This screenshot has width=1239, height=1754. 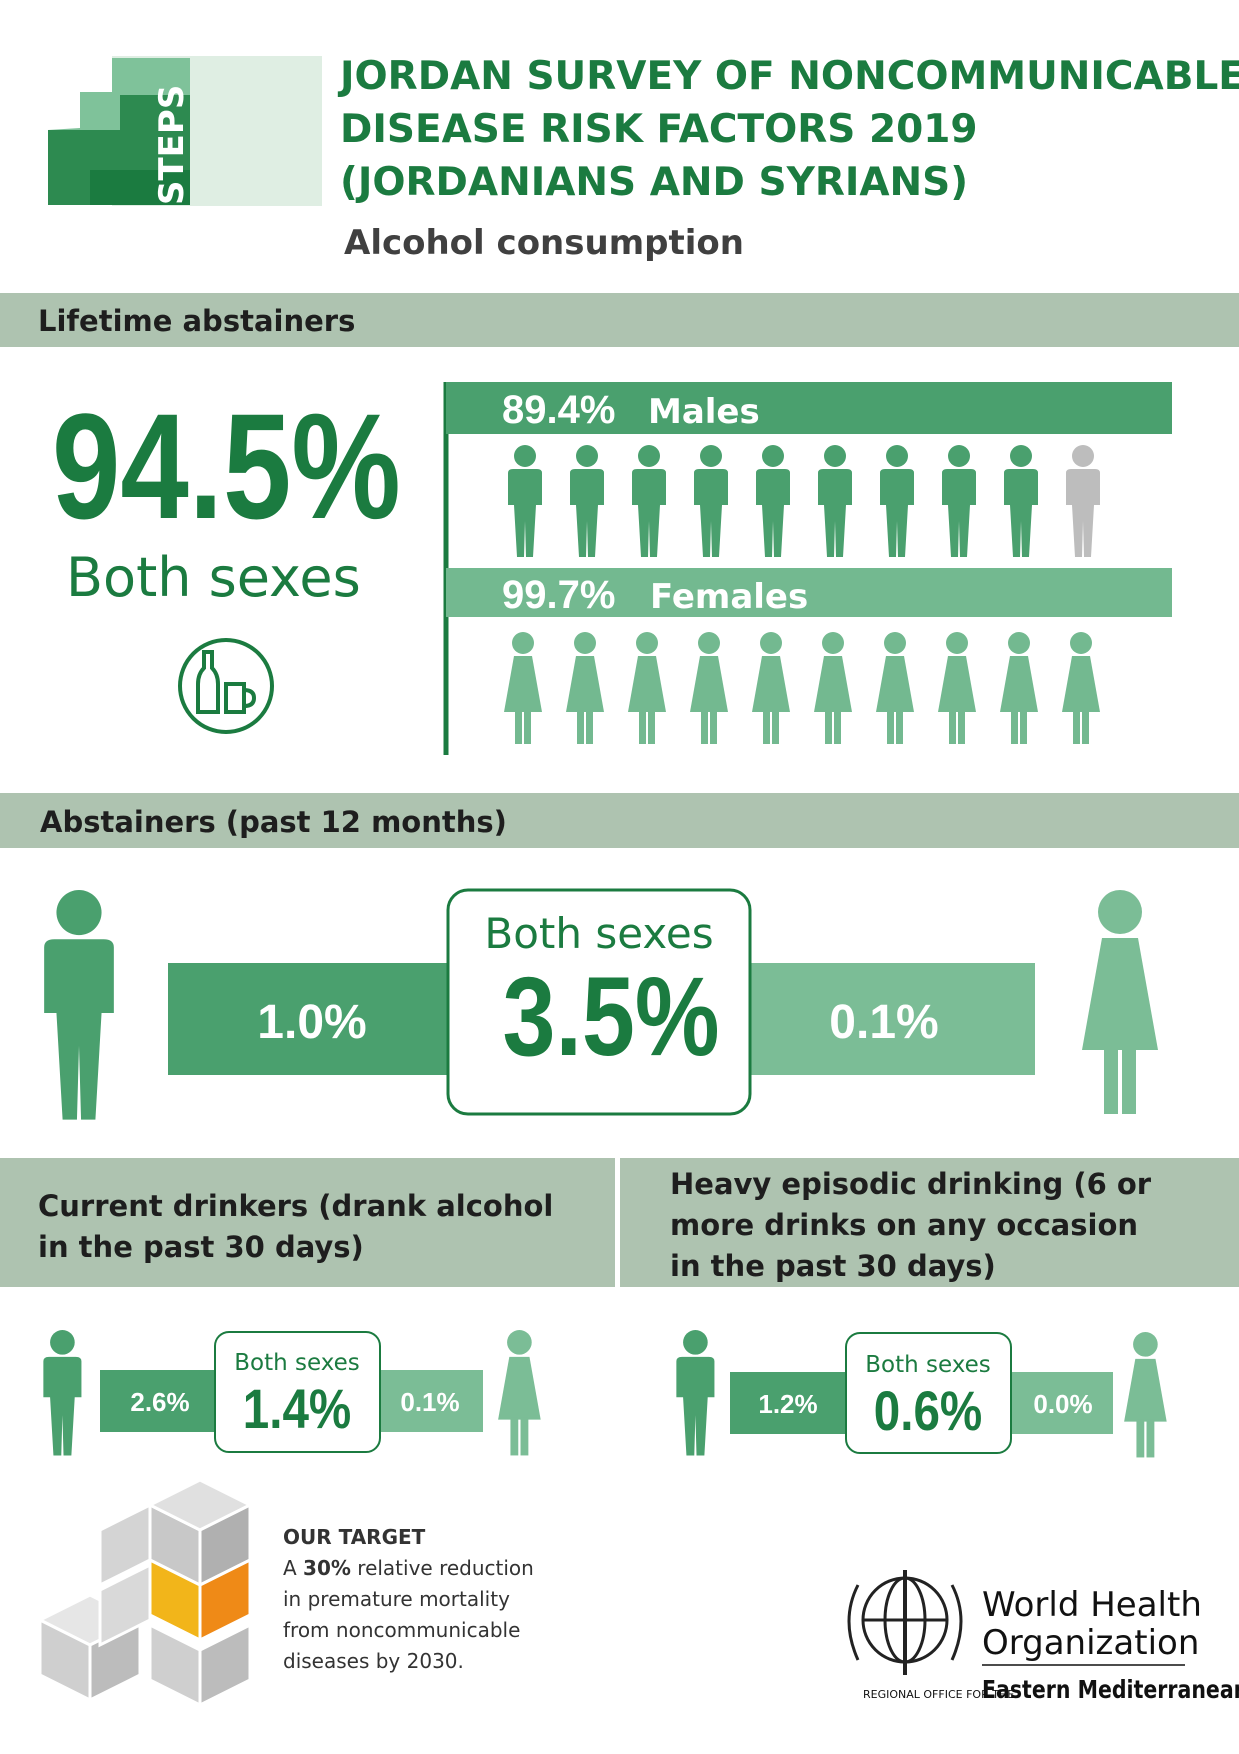 What do you see at coordinates (145, 1593) in the screenshot?
I see `target-cubes` at bounding box center [145, 1593].